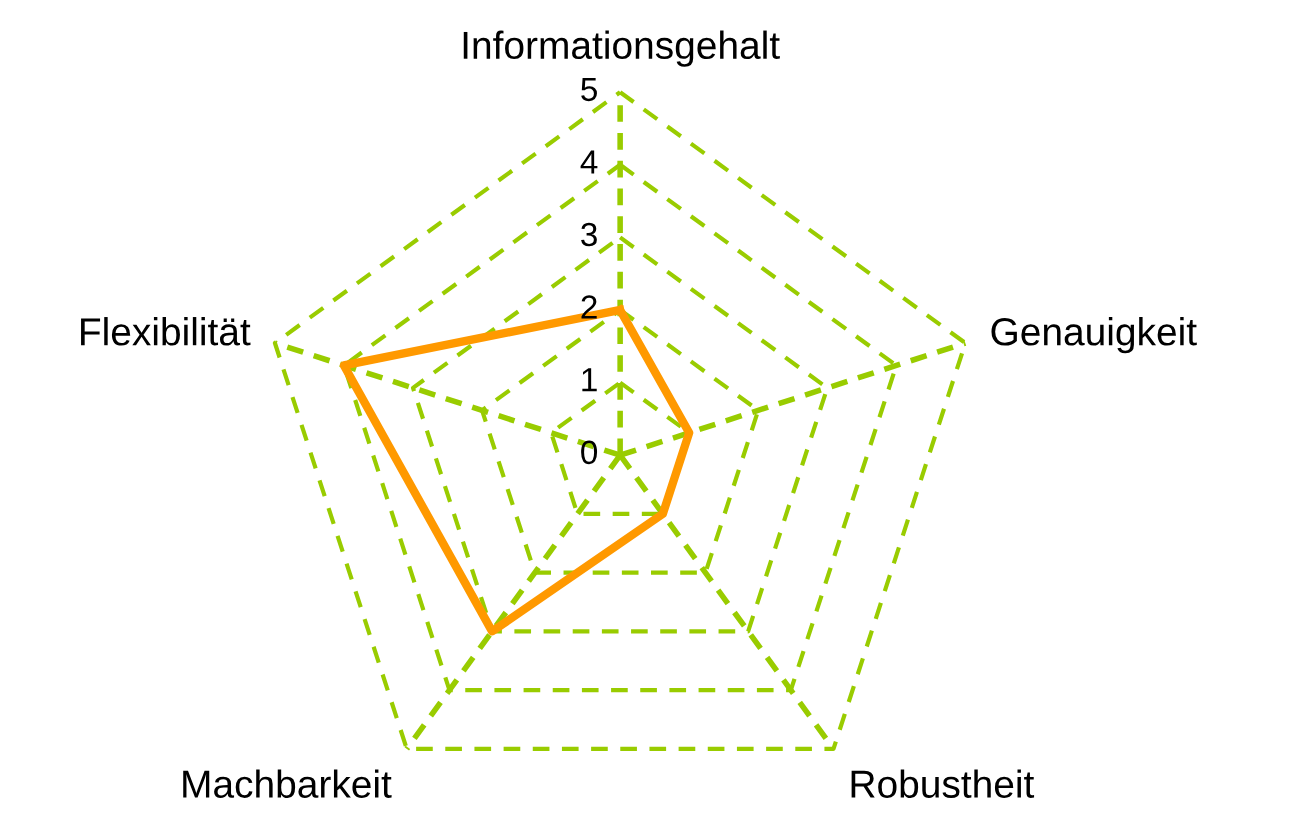 The width and height of the screenshot is (1294, 816). What do you see at coordinates (589, 380) in the screenshot?
I see `y-tick-label: 1` at bounding box center [589, 380].